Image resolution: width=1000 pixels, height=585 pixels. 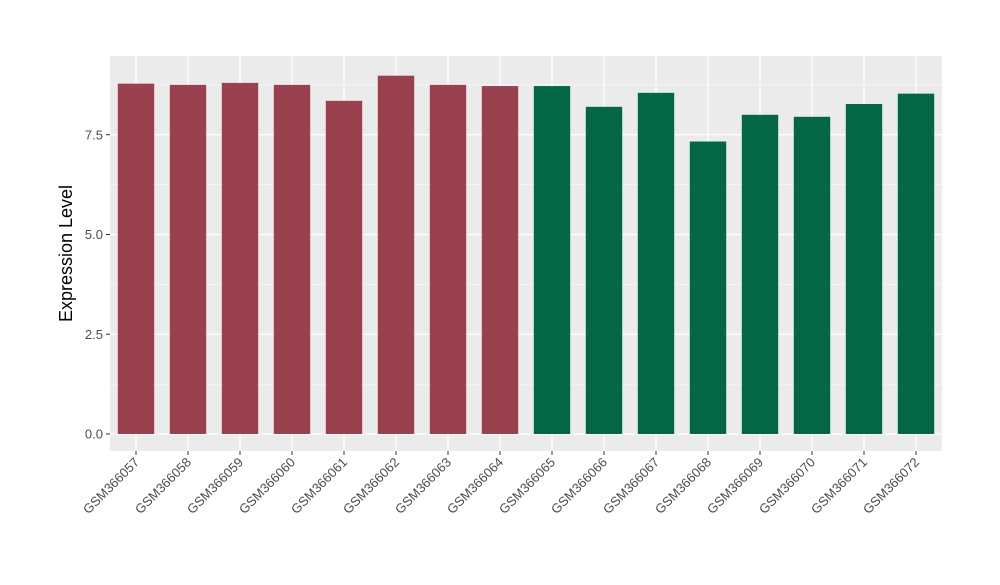 I want to click on y-axis-label: Expression Level, so click(x=66, y=253).